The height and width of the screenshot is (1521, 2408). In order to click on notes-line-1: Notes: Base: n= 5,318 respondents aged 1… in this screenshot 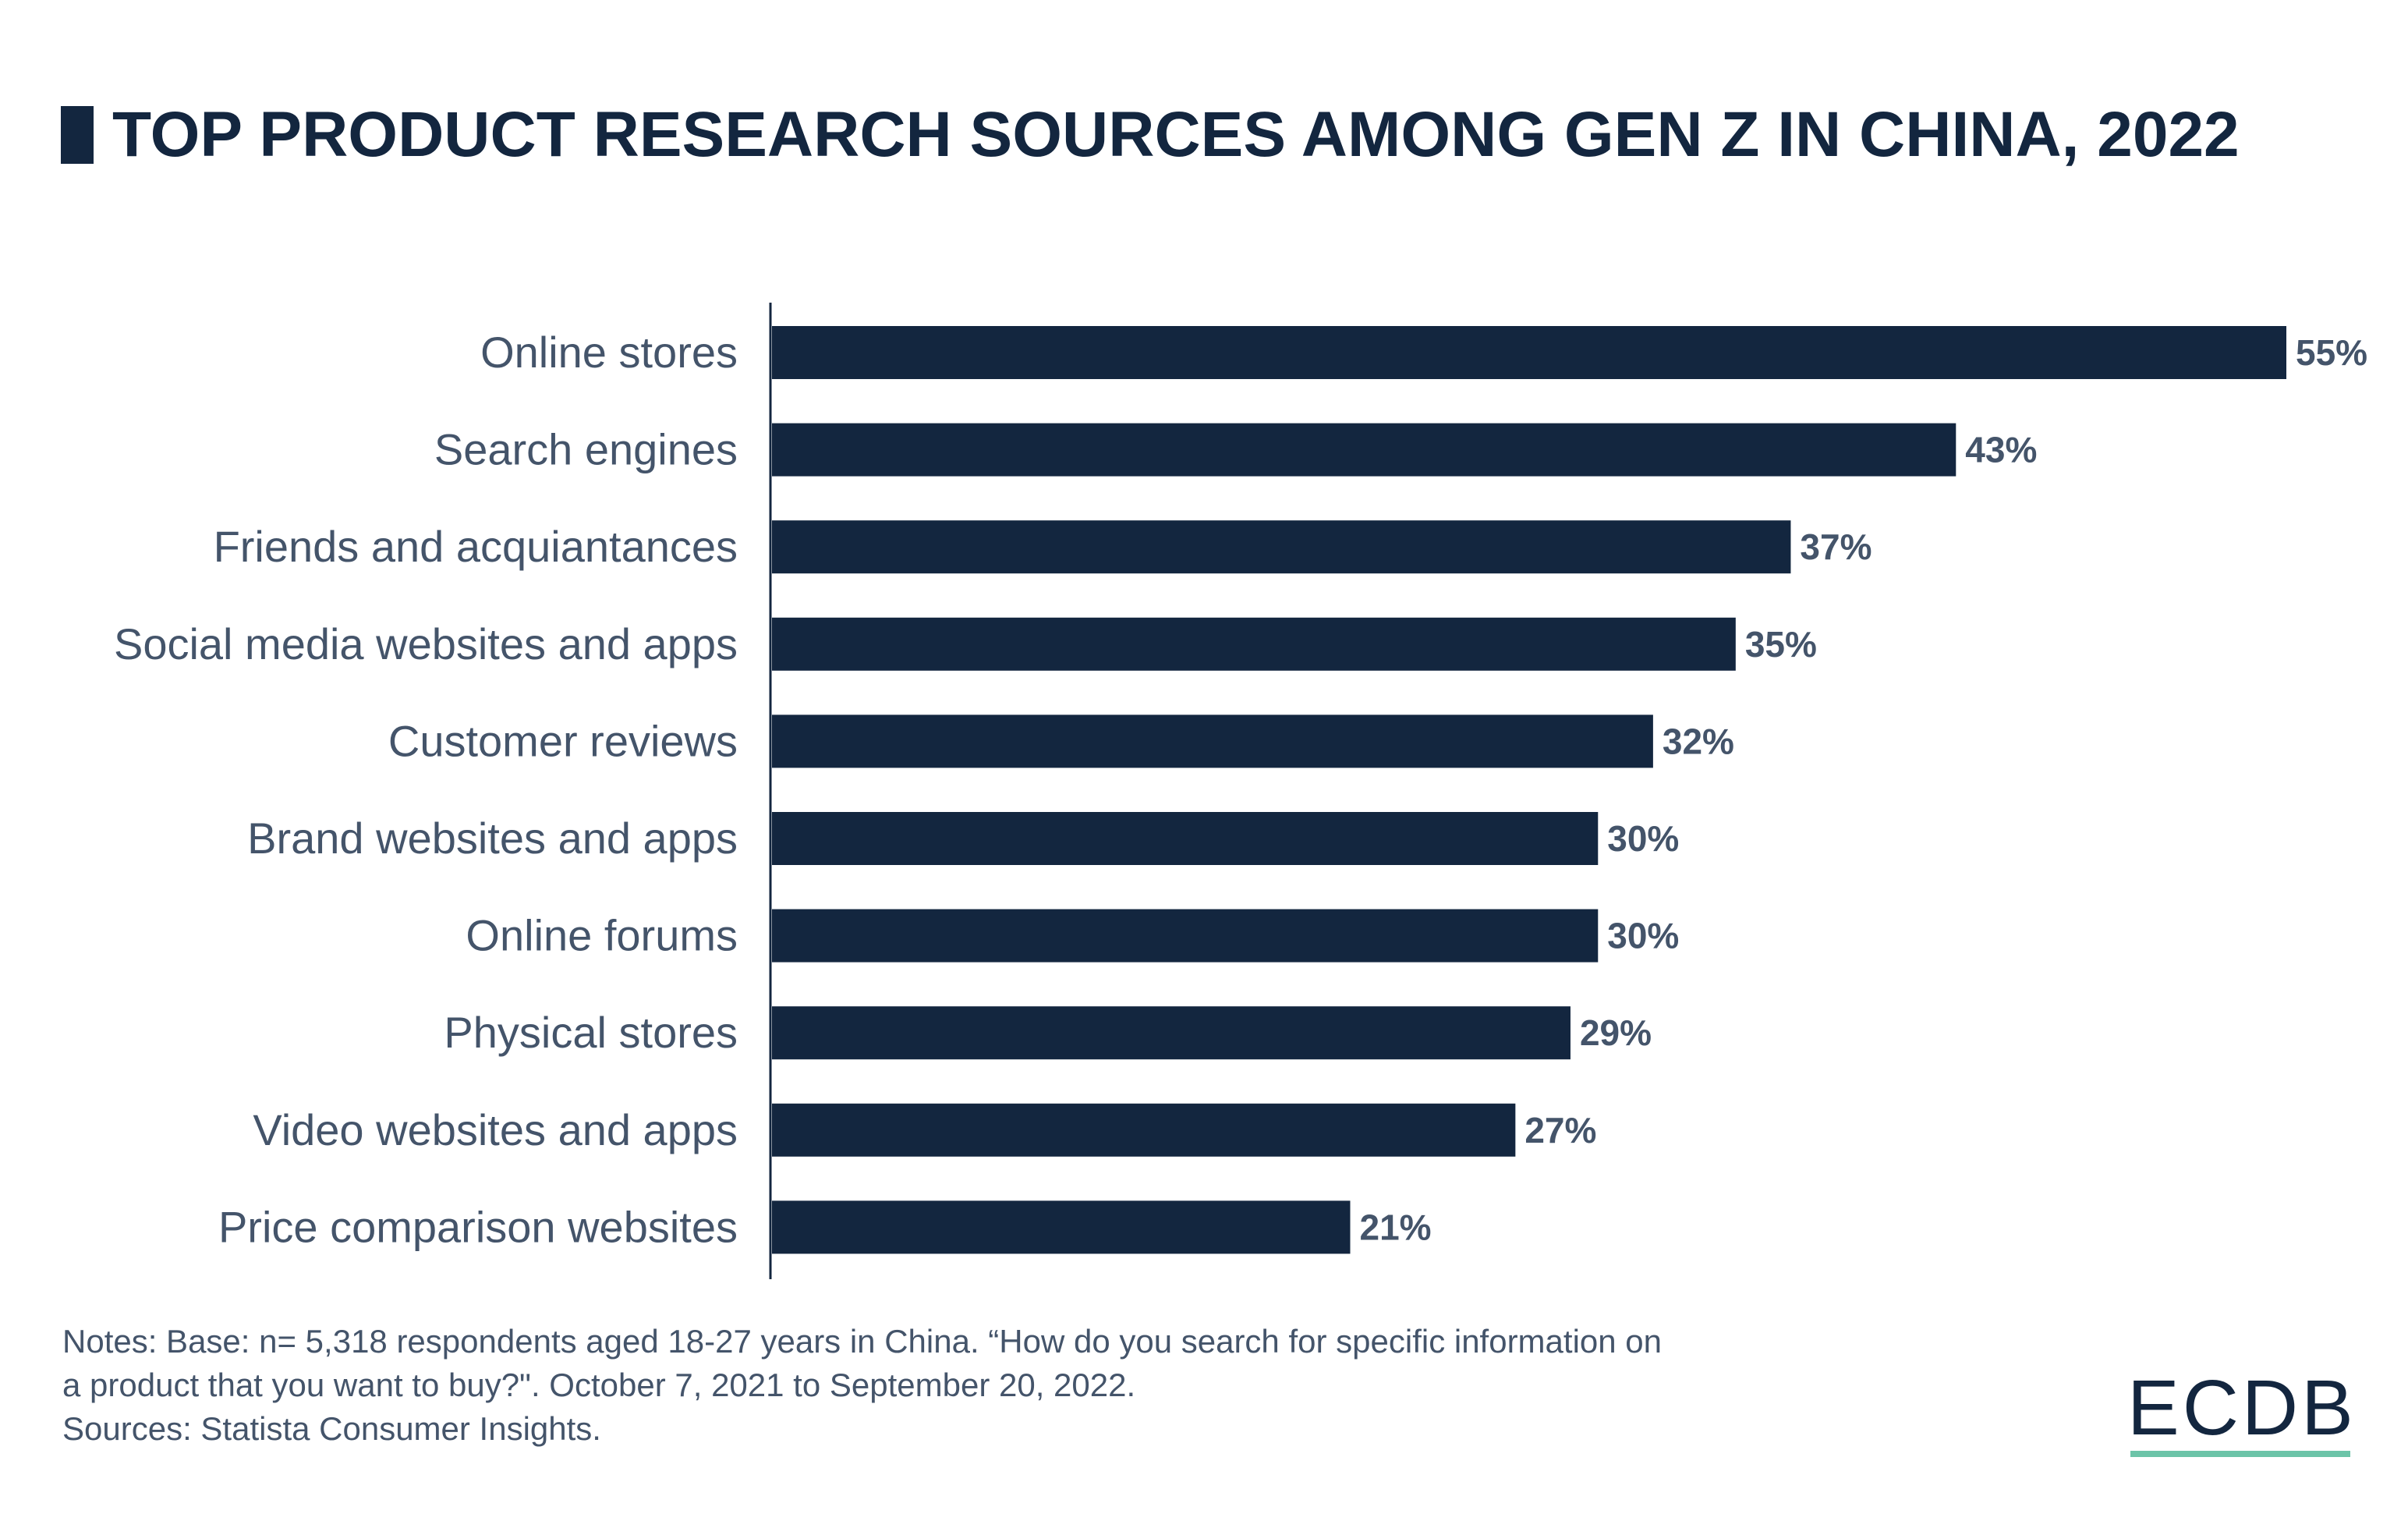, I will do `click(862, 1341)`.